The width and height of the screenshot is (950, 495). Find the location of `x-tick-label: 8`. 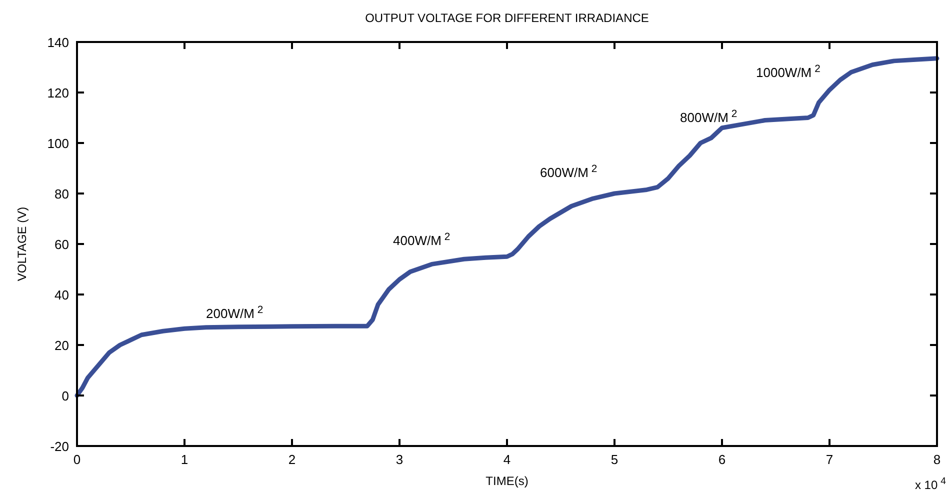

x-tick-label: 8 is located at coordinates (937, 459).